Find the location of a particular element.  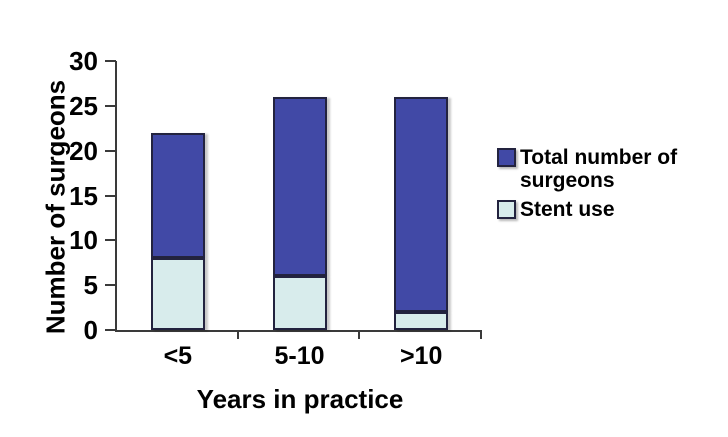

x-axis-tick-labels: <5 5-10 >10 is located at coordinates (299, 357).